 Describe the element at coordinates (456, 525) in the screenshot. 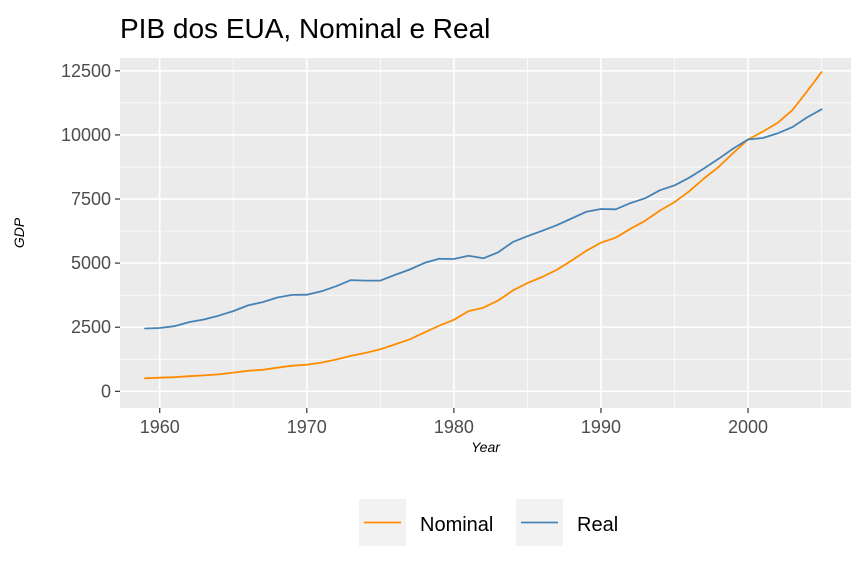

I see `legend-label-nominal: Nominal` at that location.